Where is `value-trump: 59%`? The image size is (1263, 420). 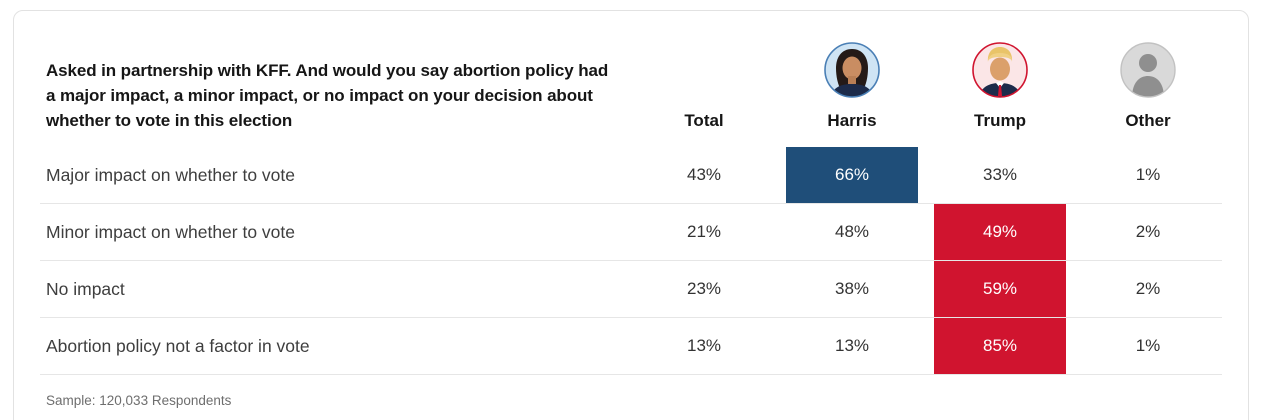 value-trump: 59% is located at coordinates (1000, 289).